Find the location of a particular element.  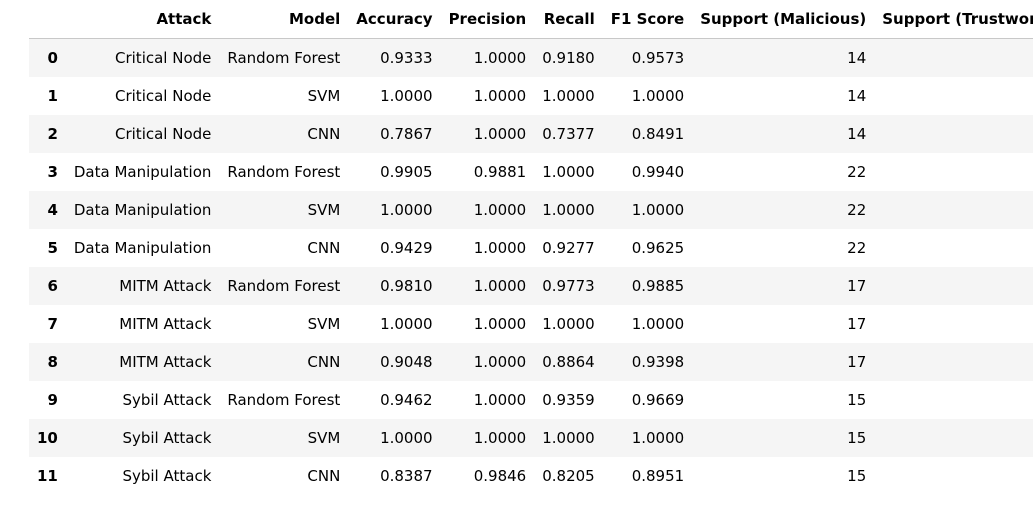

accuracy-cell: 0.9462 is located at coordinates (406, 400).